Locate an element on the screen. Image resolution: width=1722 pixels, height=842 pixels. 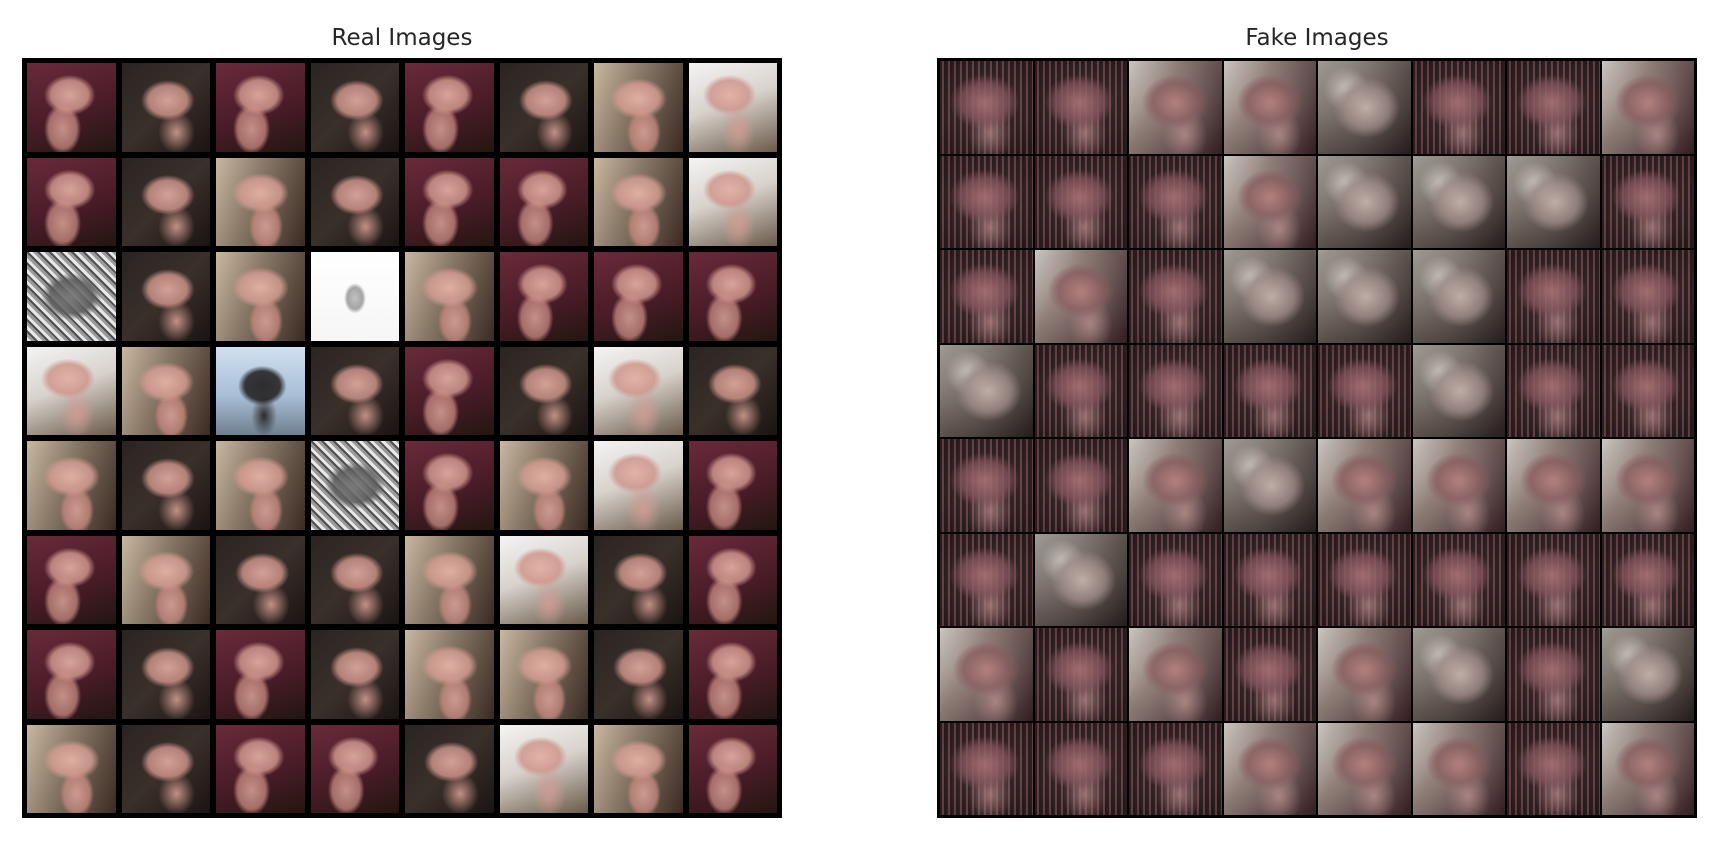
real-images-title: Real Images is located at coordinates (402, 38).